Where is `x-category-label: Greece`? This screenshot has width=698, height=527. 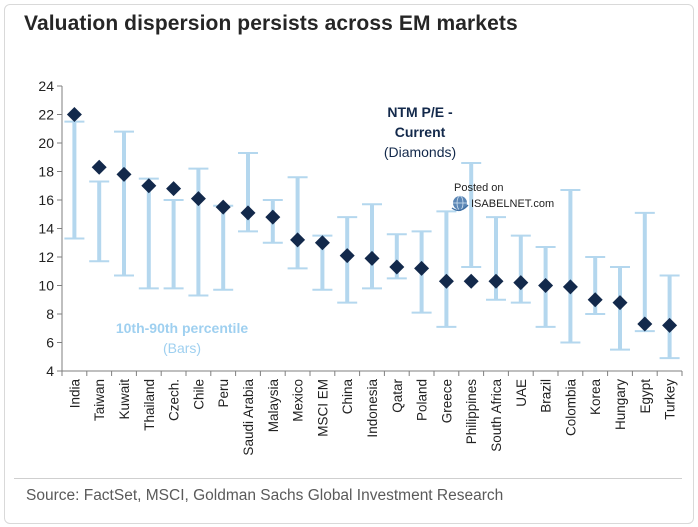
x-category-label: Greece is located at coordinates (446, 401).